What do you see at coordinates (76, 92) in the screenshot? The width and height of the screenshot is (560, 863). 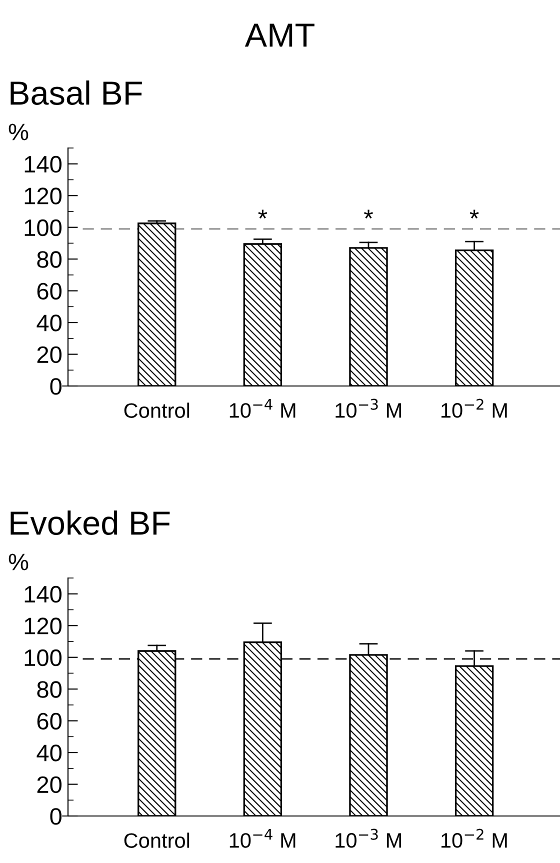 I see `chart-subtitle: Basal BF` at bounding box center [76, 92].